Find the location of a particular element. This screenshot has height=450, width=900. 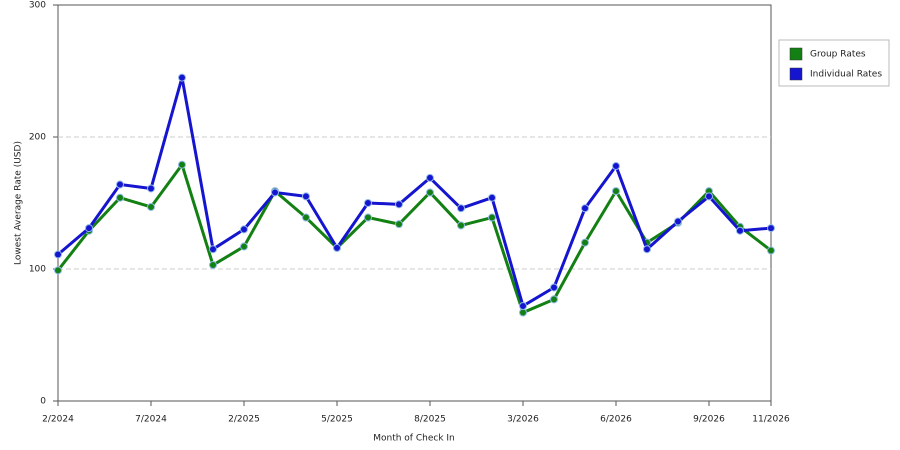

x-axis-label: Month of Check In is located at coordinates (414, 439).